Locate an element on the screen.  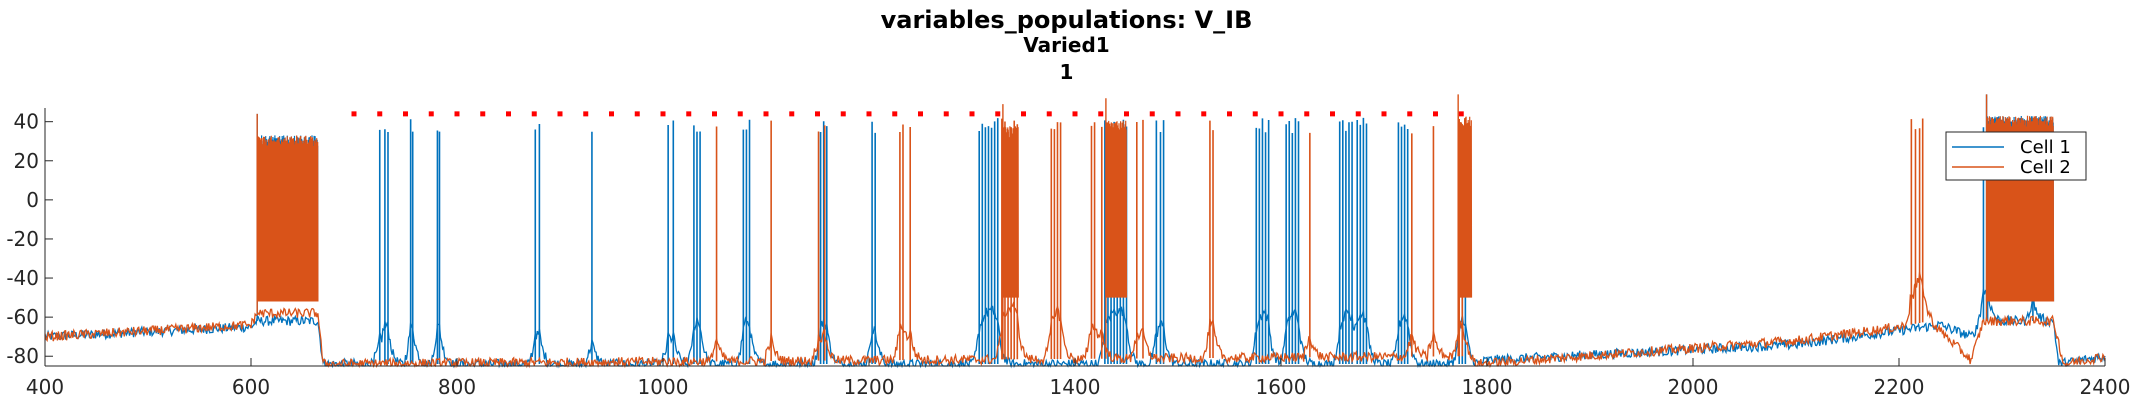
legend-label: Cell 2 is located at coordinates (2045, 167).